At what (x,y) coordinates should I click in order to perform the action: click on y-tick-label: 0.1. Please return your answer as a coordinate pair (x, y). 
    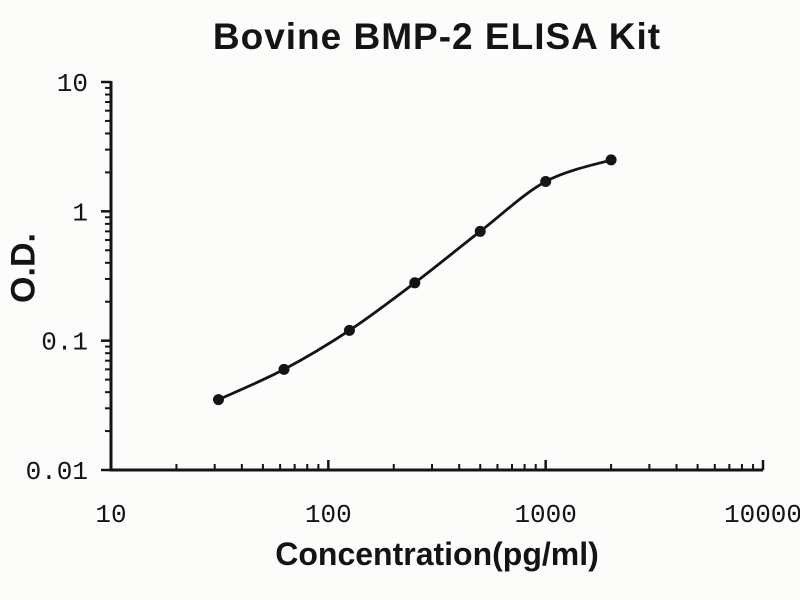
    Looking at the image, I should click on (64, 343).